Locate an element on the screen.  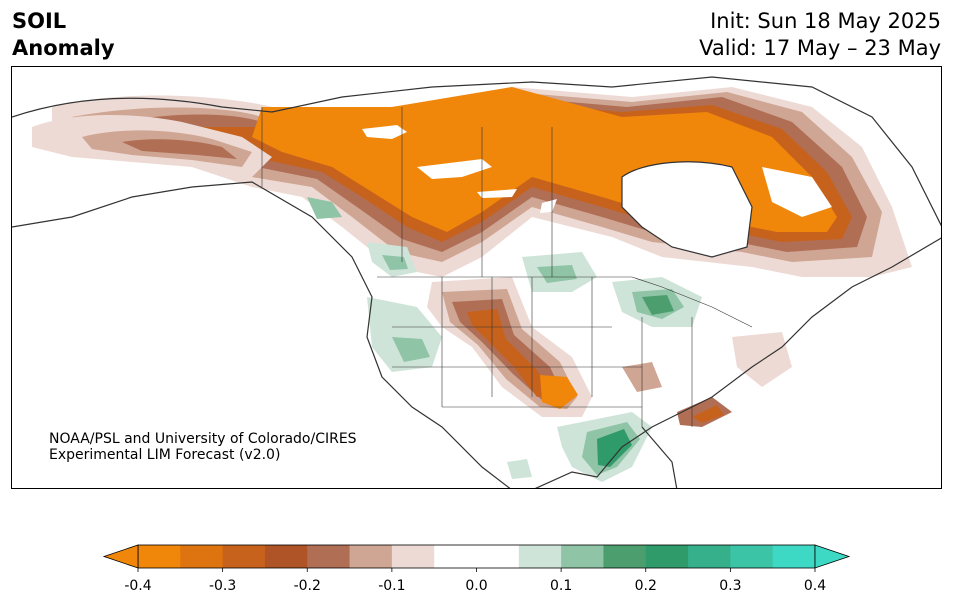
dry-anomaly-plains is located at coordinates (609, 352).